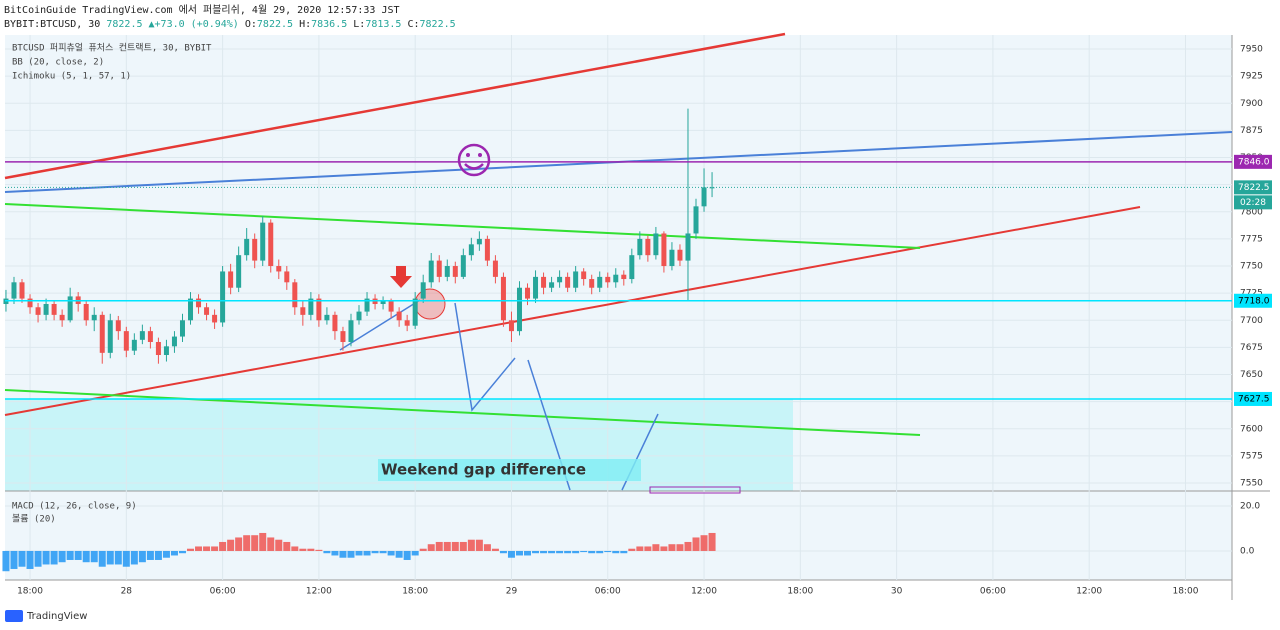 This screenshot has width=1280, height=630. Describe the element at coordinates (1251, 294) in the screenshot. I see `y-tick-label: 7725` at that location.